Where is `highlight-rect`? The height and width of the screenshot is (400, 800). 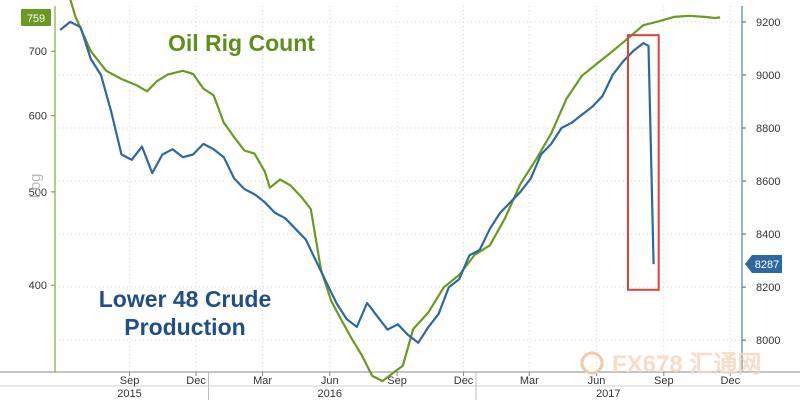
highlight-rect is located at coordinates (643, 162).